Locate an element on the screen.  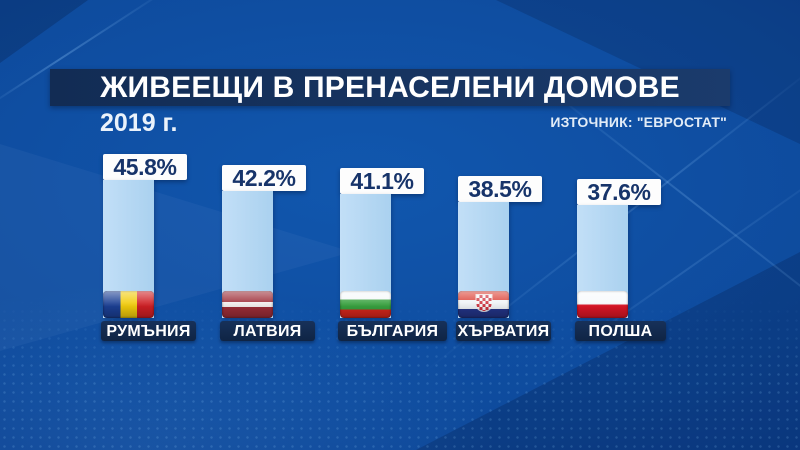
value-badge-romania: 45.8% is located at coordinates (145, 167).